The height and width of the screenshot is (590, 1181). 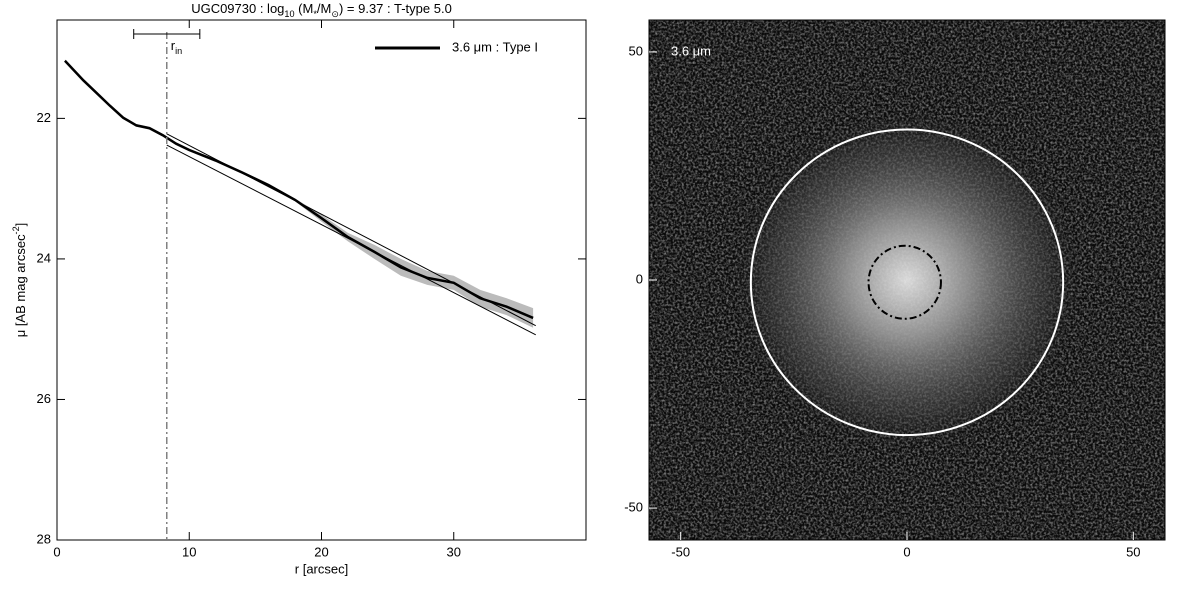 What do you see at coordinates (680, 551) in the screenshot?
I see `x-tick-label: -50` at bounding box center [680, 551].